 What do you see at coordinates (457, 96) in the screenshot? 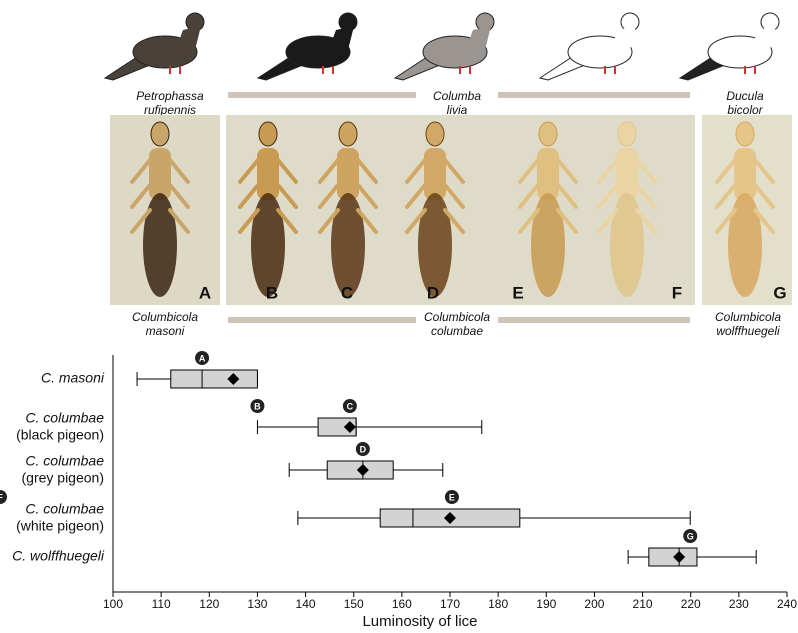
I see `bird-name: Columba` at bounding box center [457, 96].